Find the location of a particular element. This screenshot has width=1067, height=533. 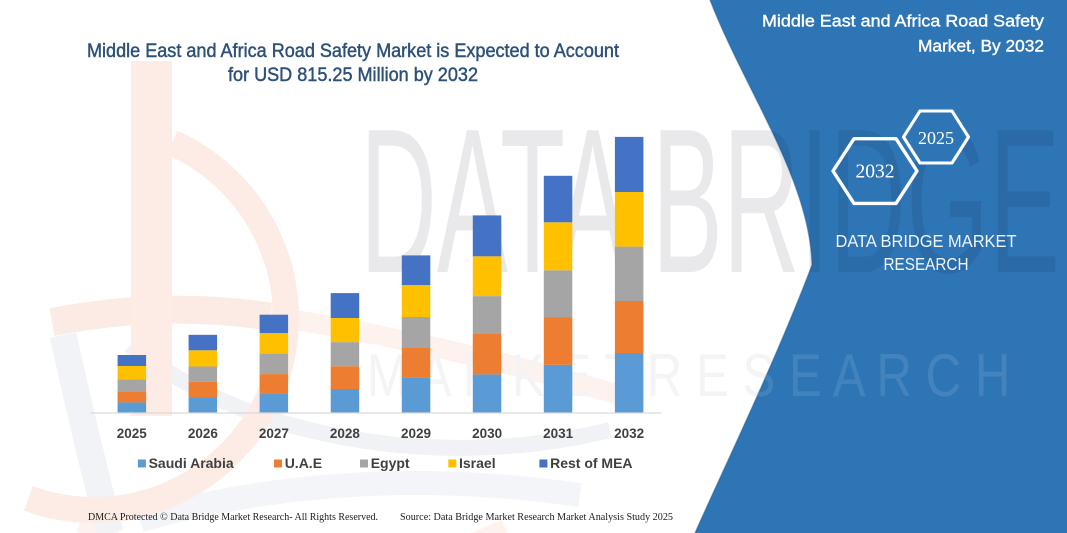

svg-text: 2026 is located at coordinates (203, 433).